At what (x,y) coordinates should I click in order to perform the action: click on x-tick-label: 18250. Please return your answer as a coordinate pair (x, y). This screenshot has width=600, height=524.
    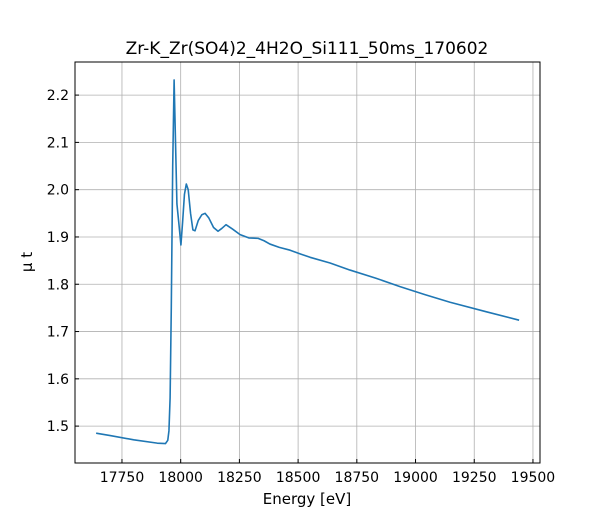
    Looking at the image, I should click on (239, 478).